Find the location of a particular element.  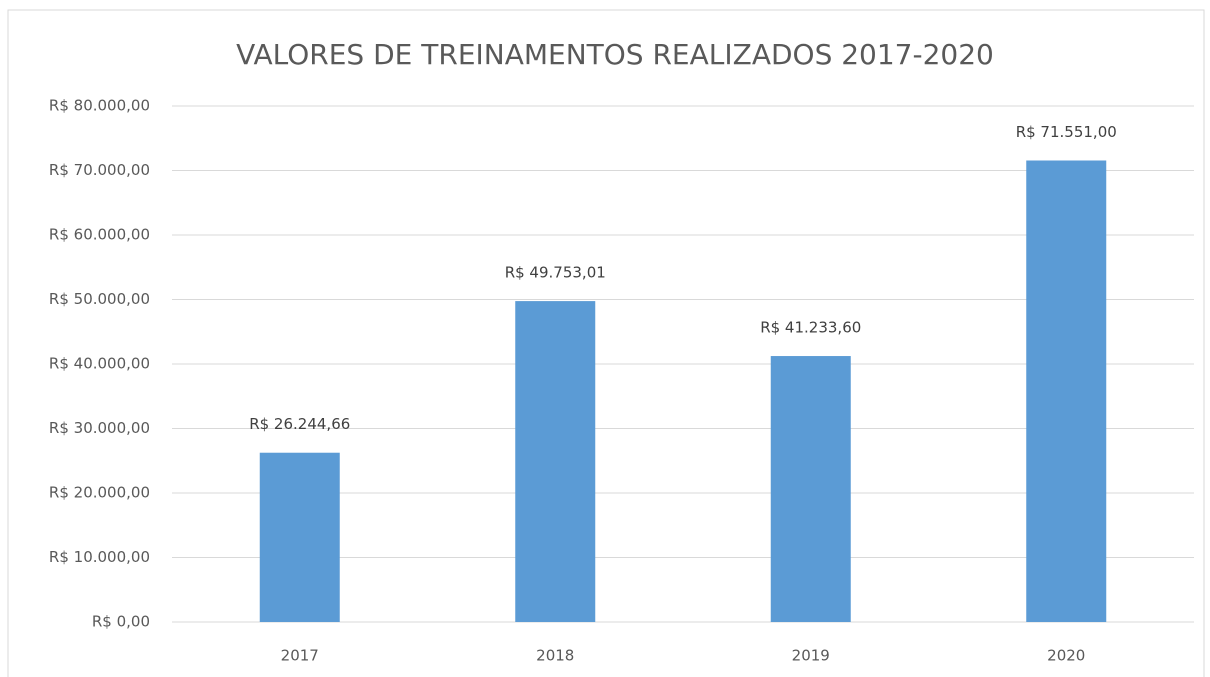

y-tick-label: R$ 50.000,00 is located at coordinates (99, 299).